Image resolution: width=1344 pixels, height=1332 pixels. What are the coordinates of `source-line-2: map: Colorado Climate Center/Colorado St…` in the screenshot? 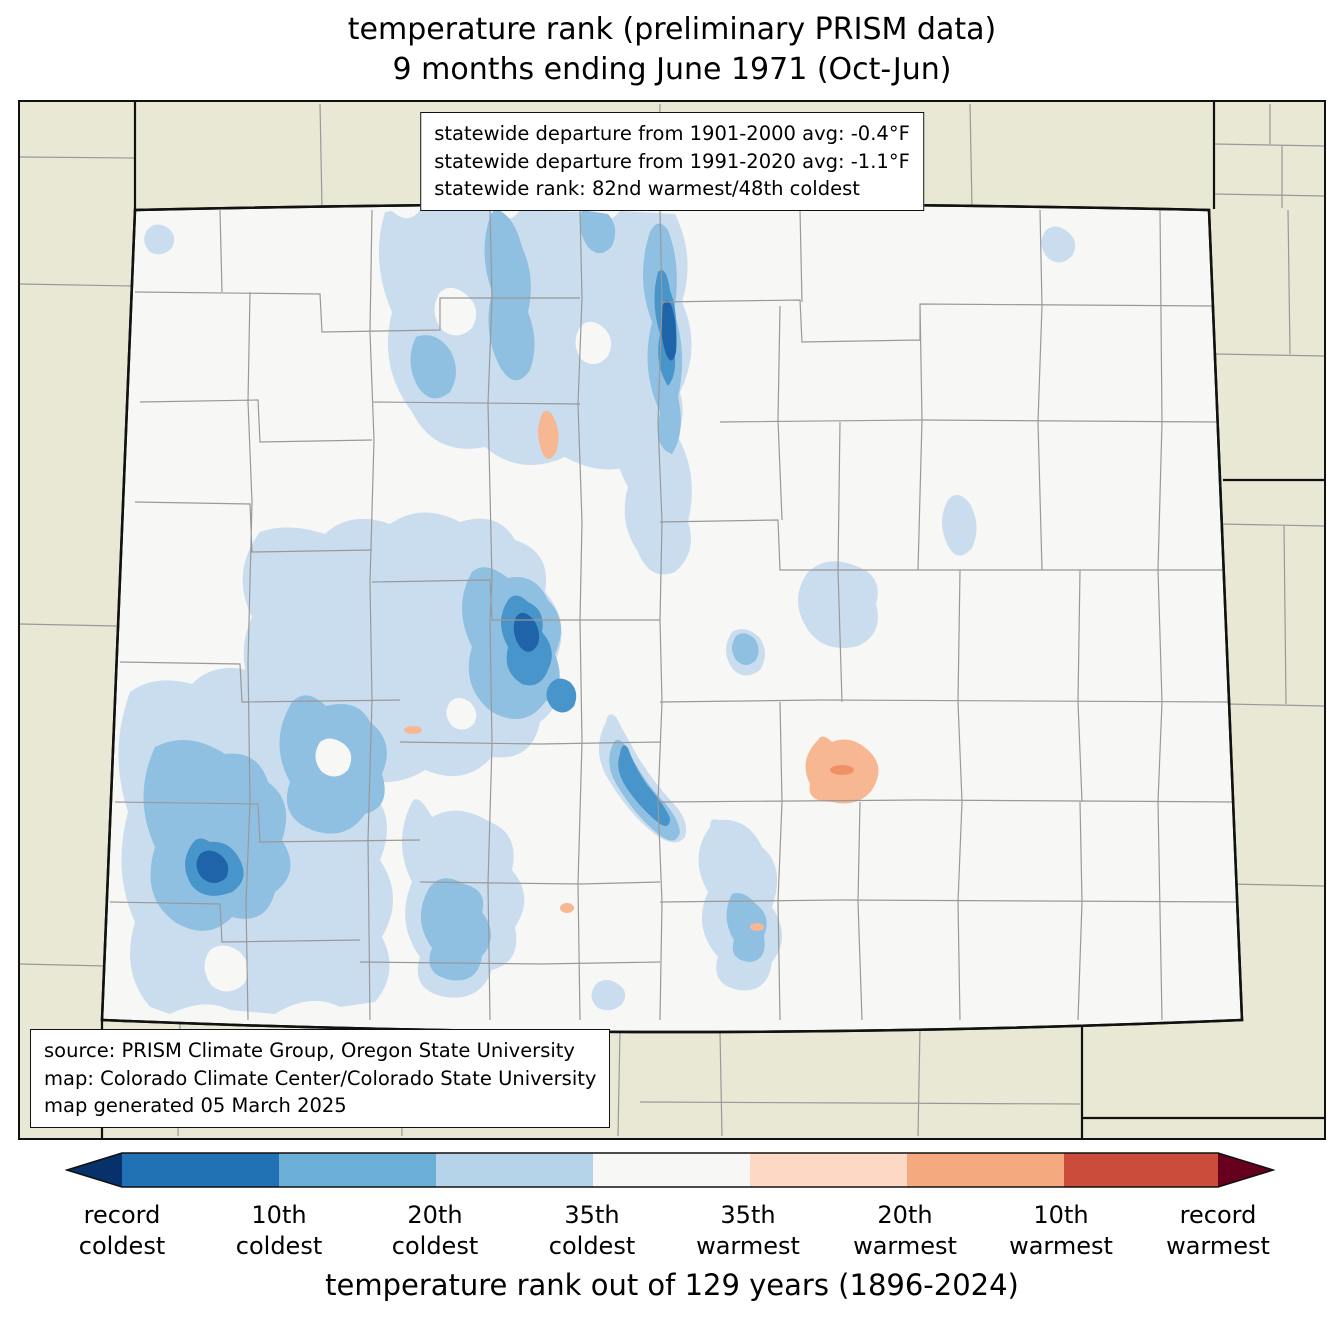 It's located at (320, 1078).